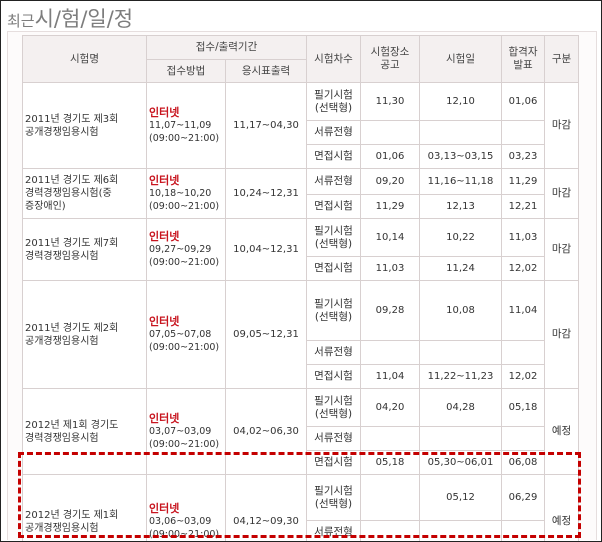  What do you see at coordinates (180, 249) in the screenshot?
I see `receipt-method-dates: 09,27~09,29` at bounding box center [180, 249].